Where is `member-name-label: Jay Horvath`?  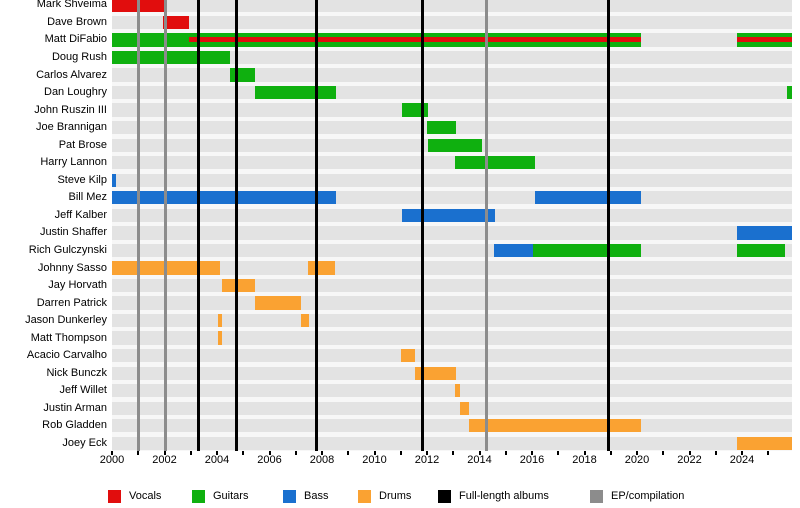
member-name-label: Jay Horvath is located at coordinates (77, 285).